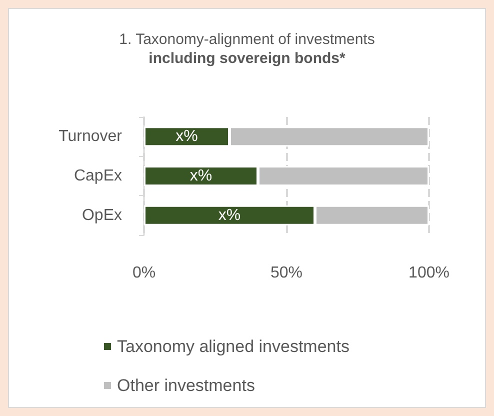  Describe the element at coordinates (144, 273) in the screenshot. I see `x-tick-label: 0%` at that location.